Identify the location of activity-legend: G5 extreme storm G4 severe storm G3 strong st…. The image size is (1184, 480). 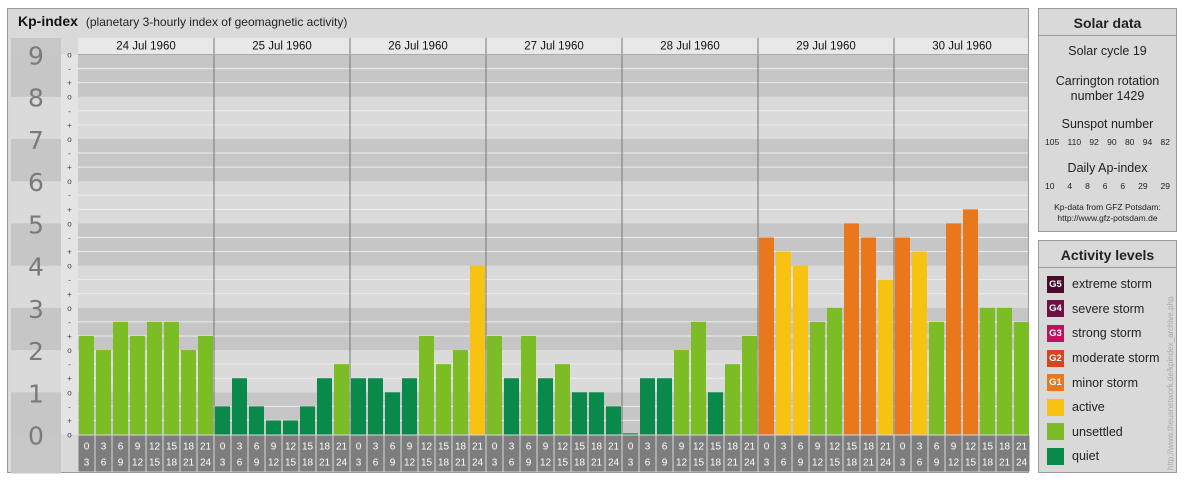
(1107, 368).